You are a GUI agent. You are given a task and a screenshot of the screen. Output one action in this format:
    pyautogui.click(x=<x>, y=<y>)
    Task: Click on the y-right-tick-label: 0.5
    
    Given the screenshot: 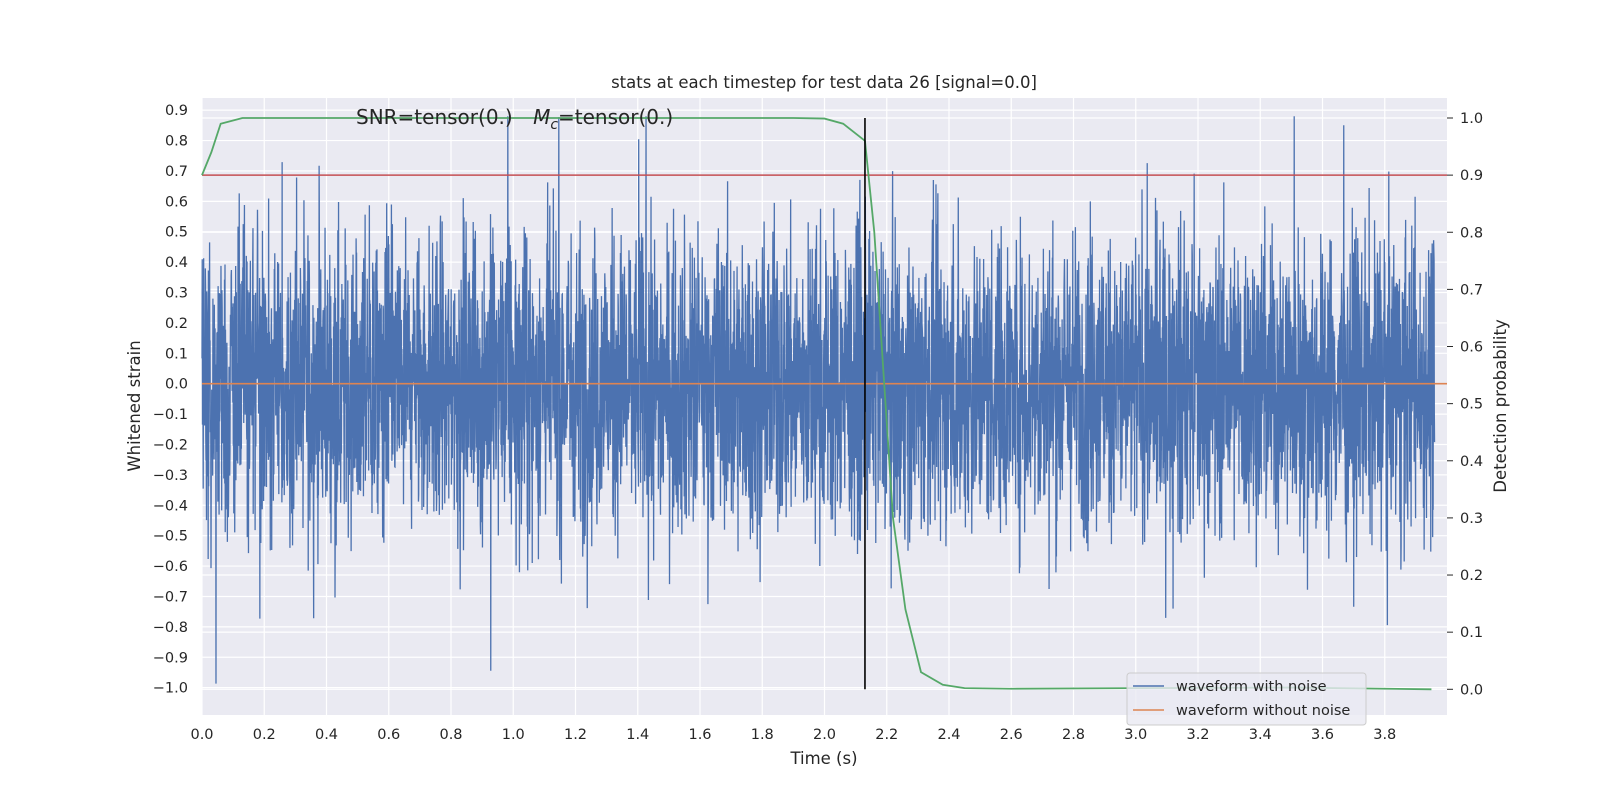 What is the action you would take?
    pyautogui.click(x=1471, y=405)
    